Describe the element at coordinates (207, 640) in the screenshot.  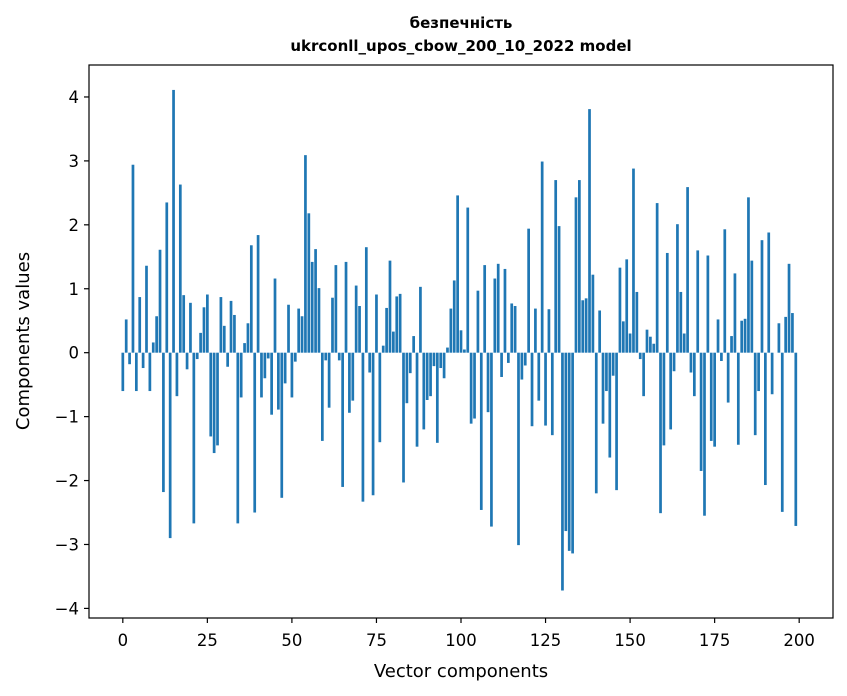
I see `x-tick-label: 25` at that location.